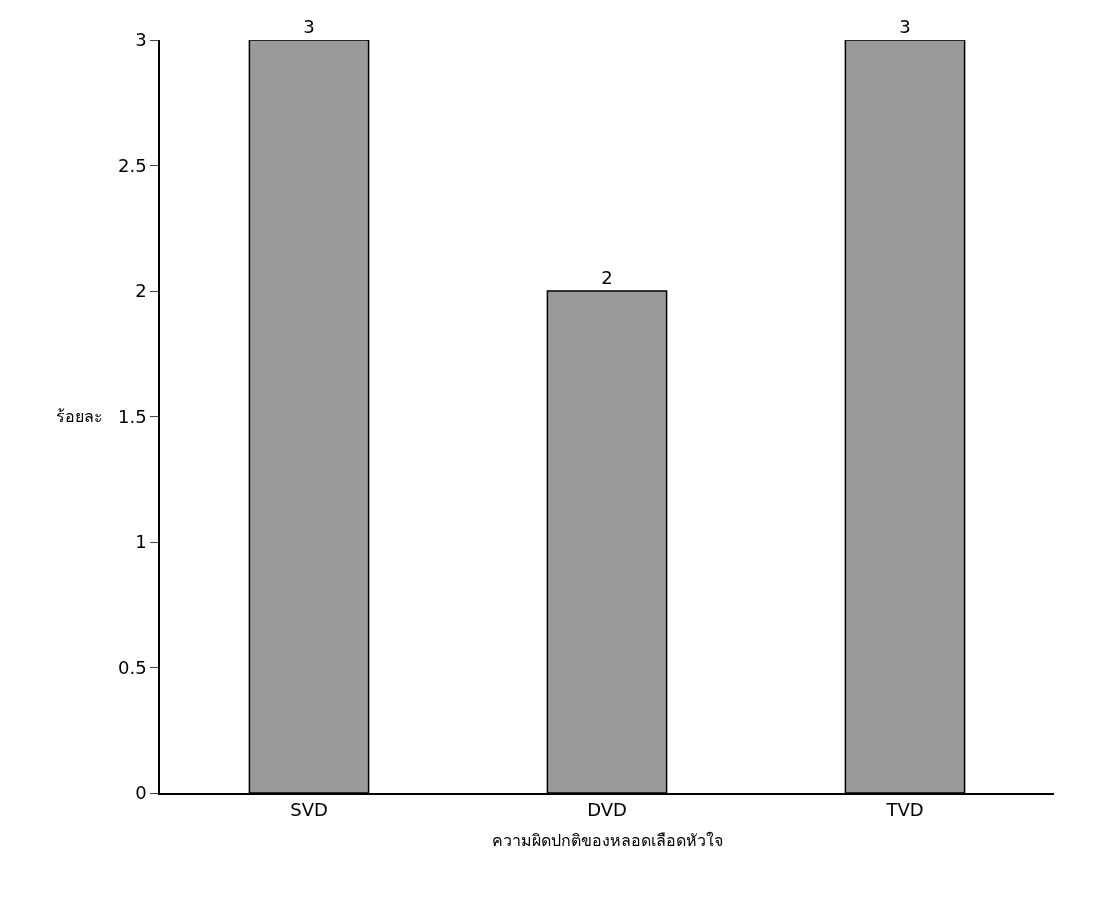 The image size is (1094, 903). What do you see at coordinates (607, 810) in the screenshot?
I see `x-tick-label: DVD` at bounding box center [607, 810].